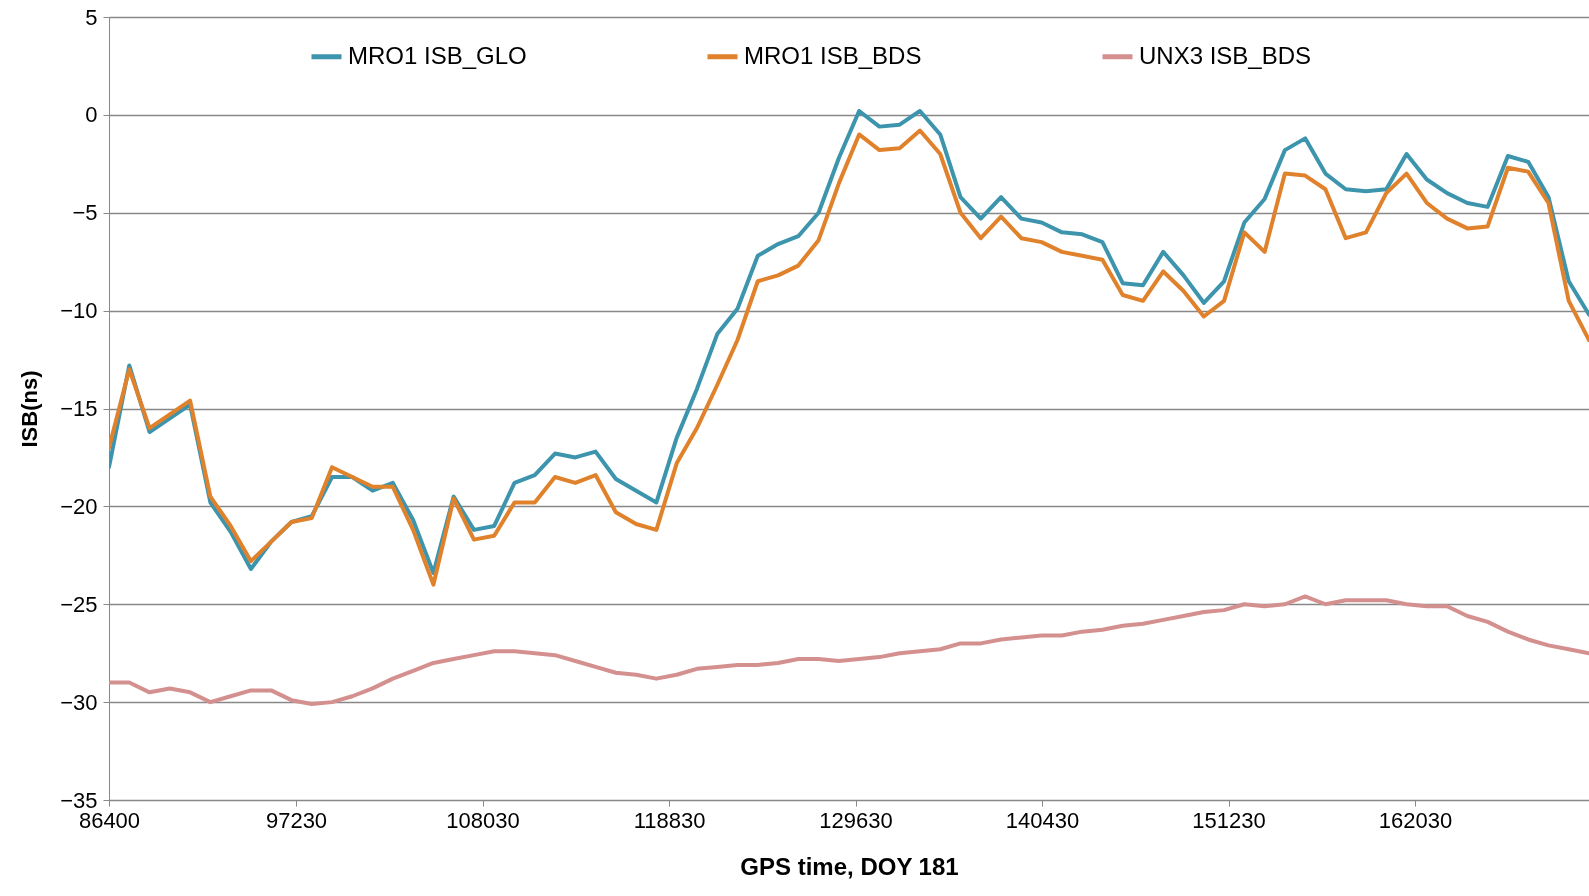 The height and width of the screenshot is (896, 1589). What do you see at coordinates (91, 17) in the screenshot?
I see `y-tick-label: 5` at bounding box center [91, 17].